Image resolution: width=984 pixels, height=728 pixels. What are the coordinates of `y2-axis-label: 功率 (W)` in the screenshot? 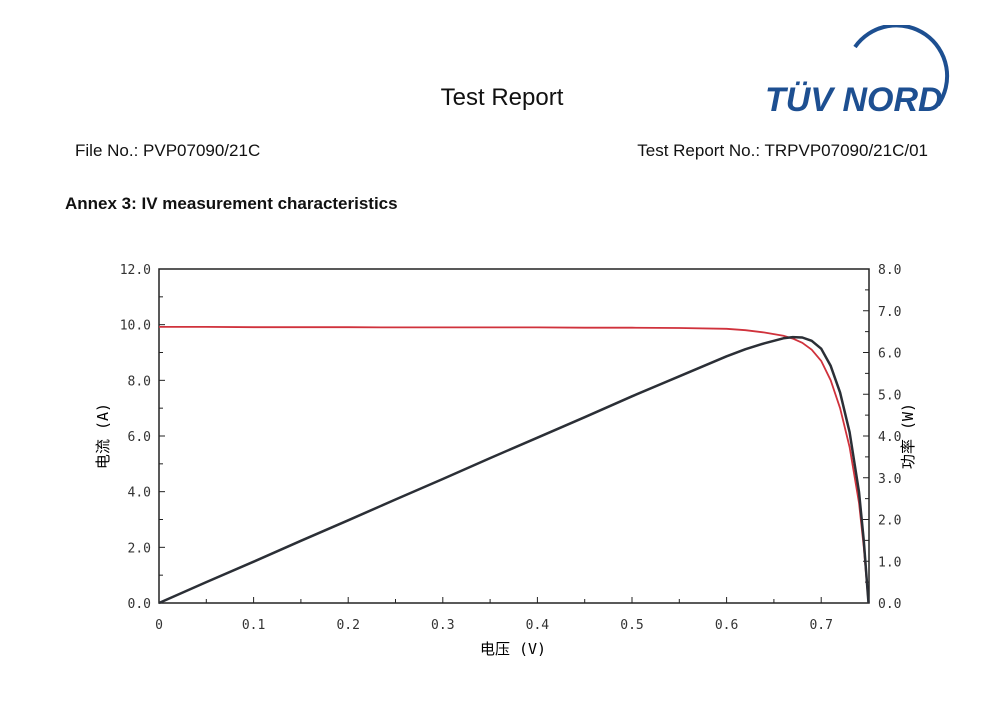 It's located at (908, 436).